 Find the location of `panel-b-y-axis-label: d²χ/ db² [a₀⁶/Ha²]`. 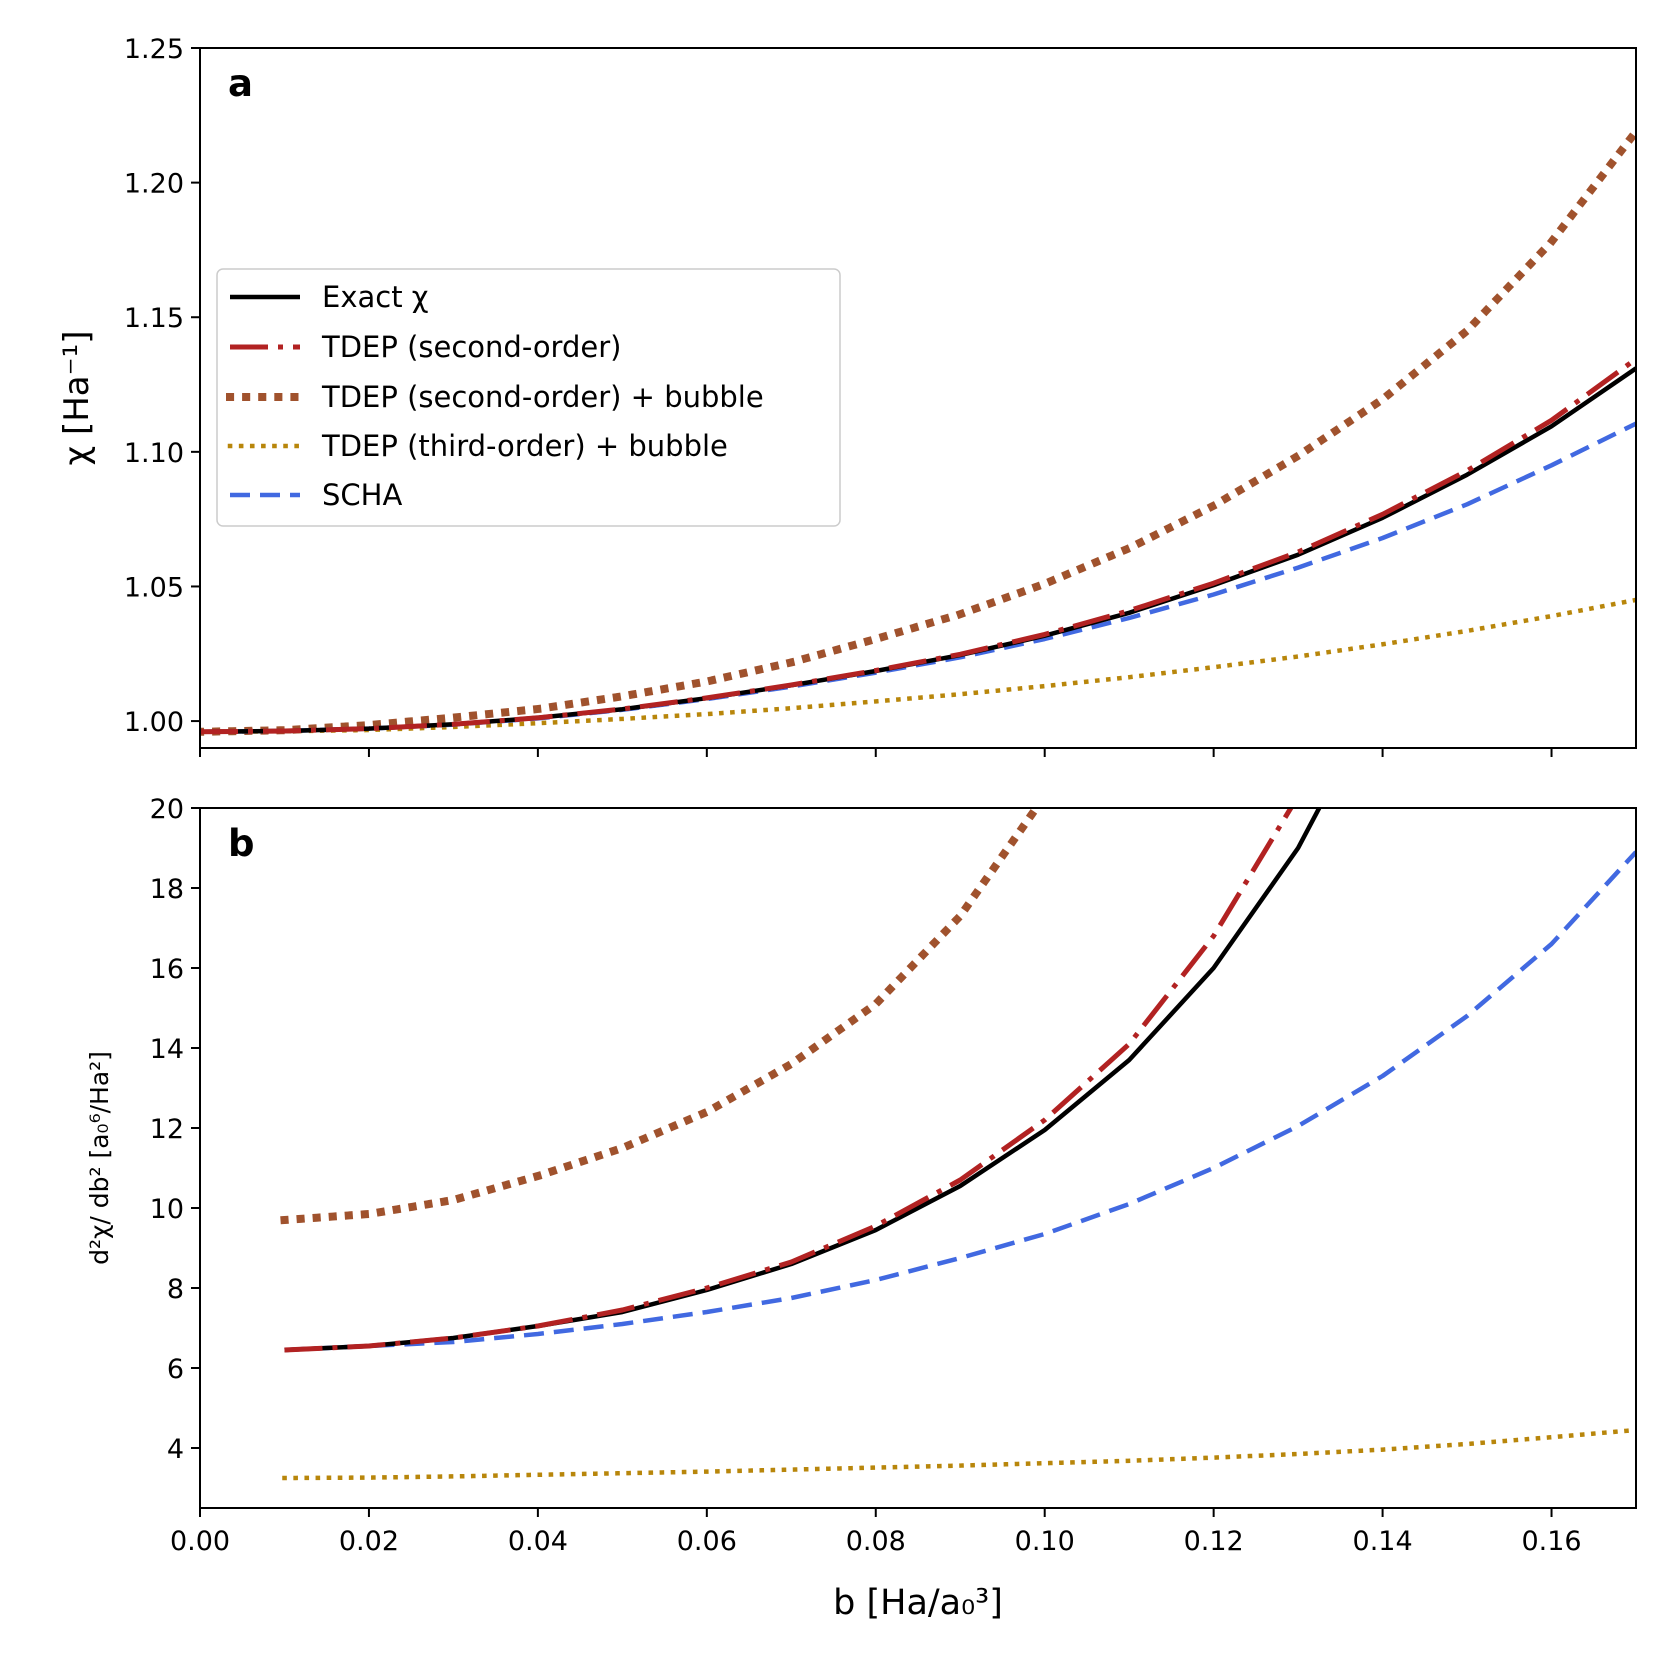

panel-b-y-axis-label: d²χ/ db² [a₀⁶/Ha²] is located at coordinates (99, 1158).